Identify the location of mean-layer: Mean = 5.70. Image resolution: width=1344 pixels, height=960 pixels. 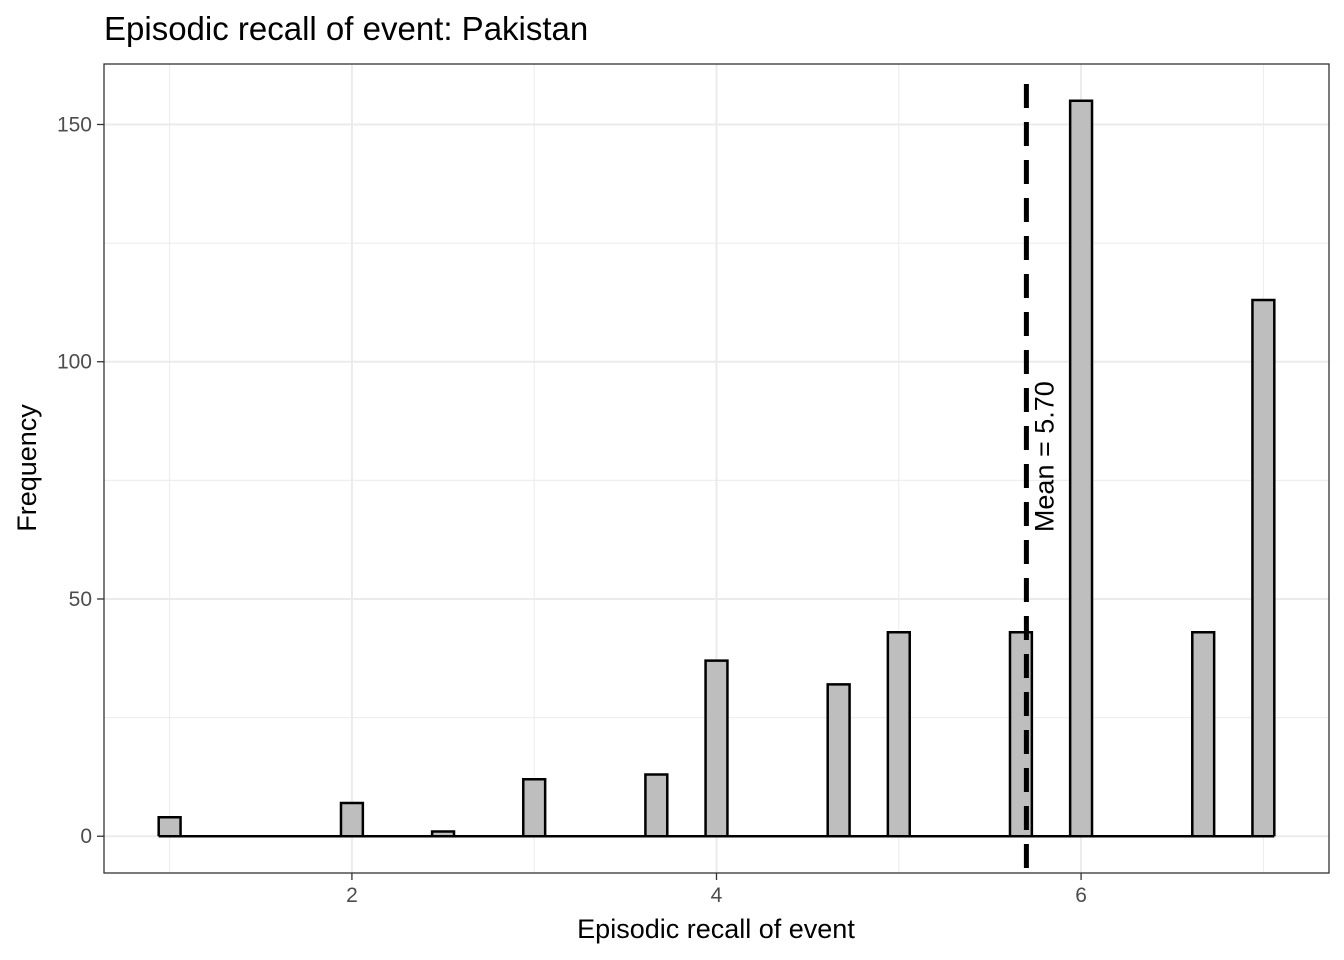
(1041, 478).